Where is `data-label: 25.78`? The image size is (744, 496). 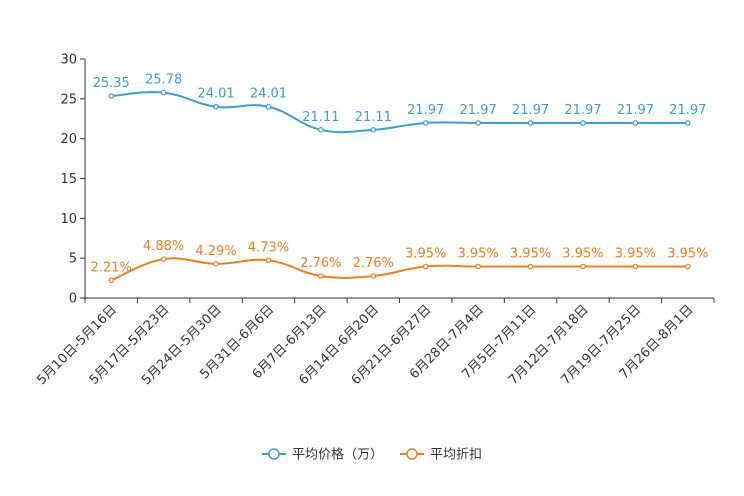 data-label: 25.78 is located at coordinates (163, 80).